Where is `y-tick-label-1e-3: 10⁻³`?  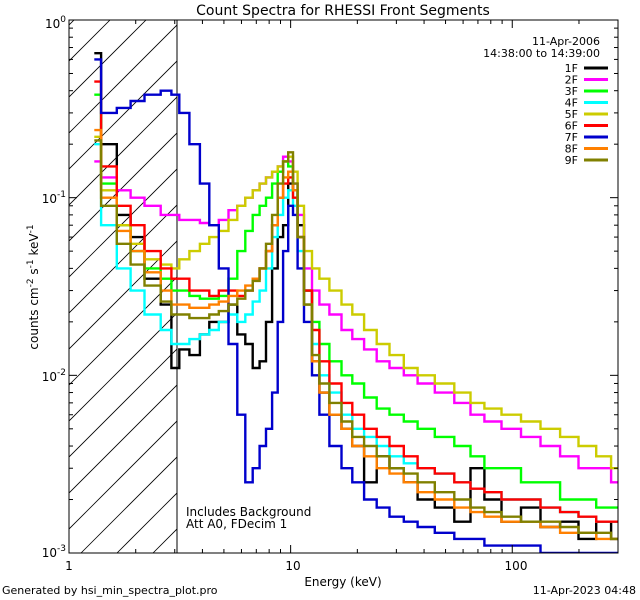
y-tick-label-1e-3: 10⁻³ is located at coordinates (54, 552).